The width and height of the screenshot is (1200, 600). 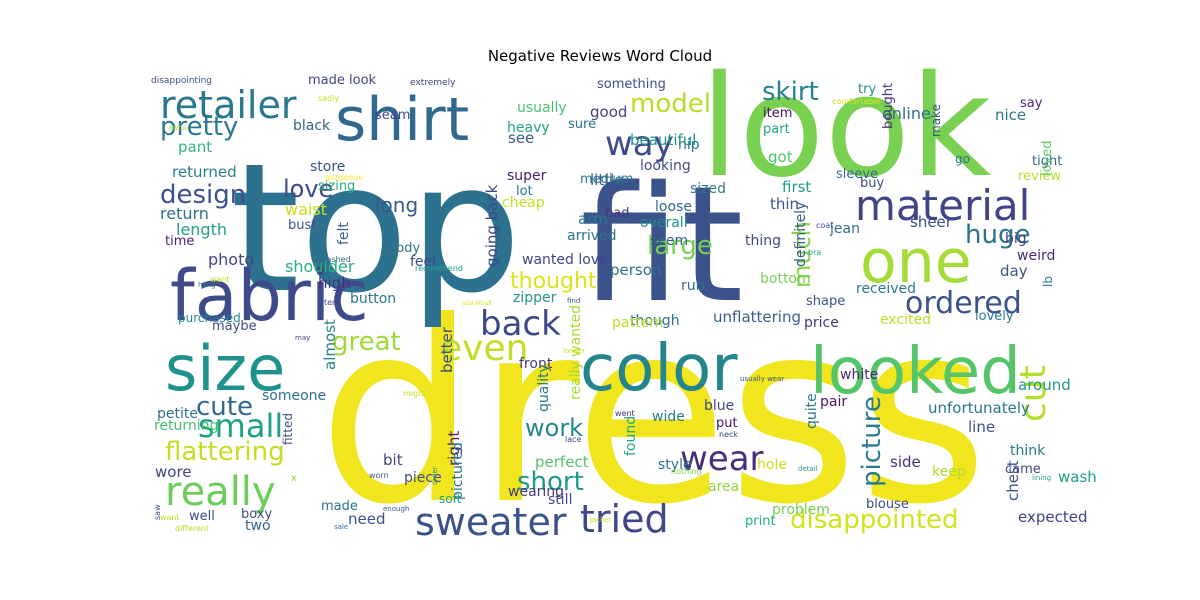 What do you see at coordinates (240, 426) in the screenshot?
I see `word-small: small` at bounding box center [240, 426].